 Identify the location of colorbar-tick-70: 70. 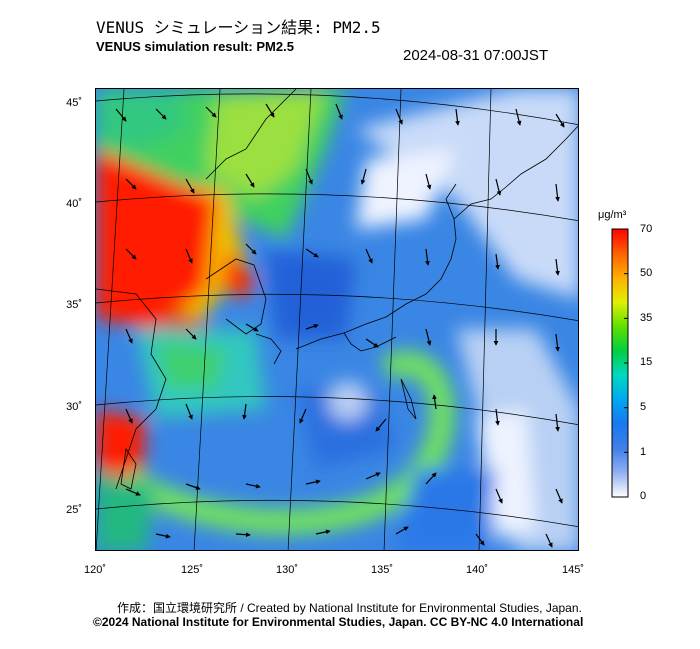
(646, 229).